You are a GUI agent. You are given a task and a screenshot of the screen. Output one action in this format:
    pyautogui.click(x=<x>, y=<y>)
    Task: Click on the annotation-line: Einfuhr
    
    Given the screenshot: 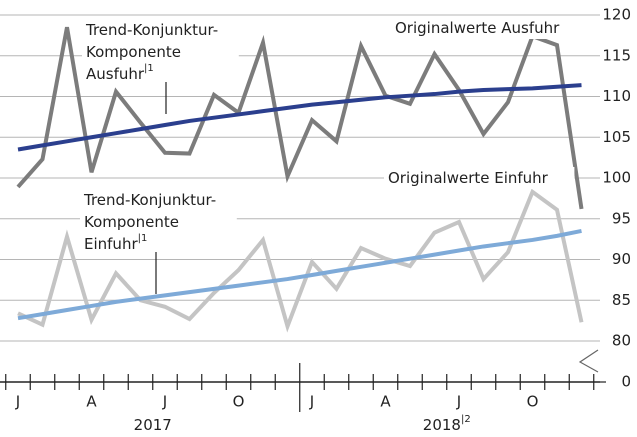 What is the action you would take?
    pyautogui.click(x=111, y=244)
    